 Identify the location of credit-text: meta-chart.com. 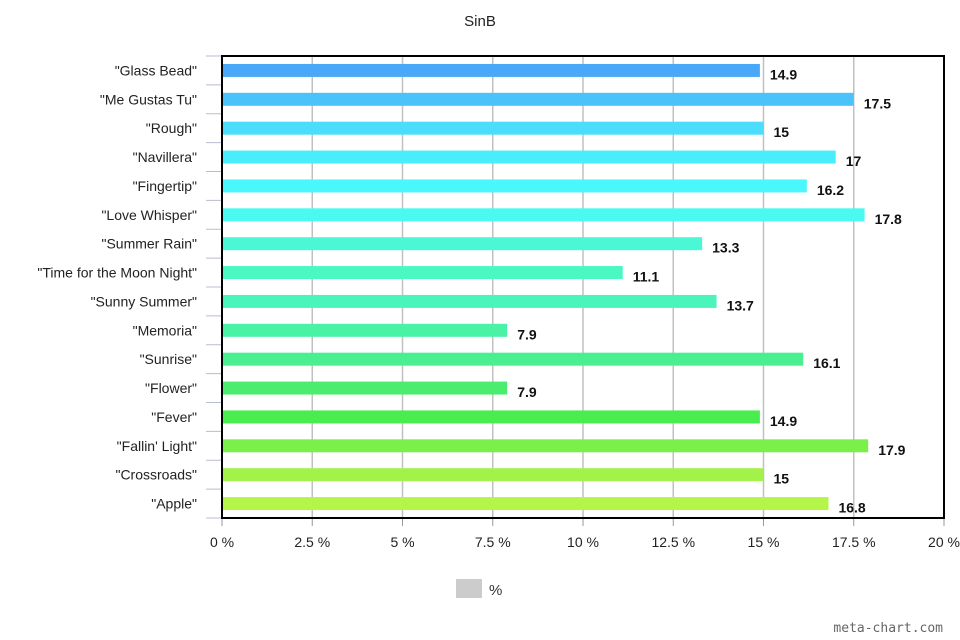
(888, 628).